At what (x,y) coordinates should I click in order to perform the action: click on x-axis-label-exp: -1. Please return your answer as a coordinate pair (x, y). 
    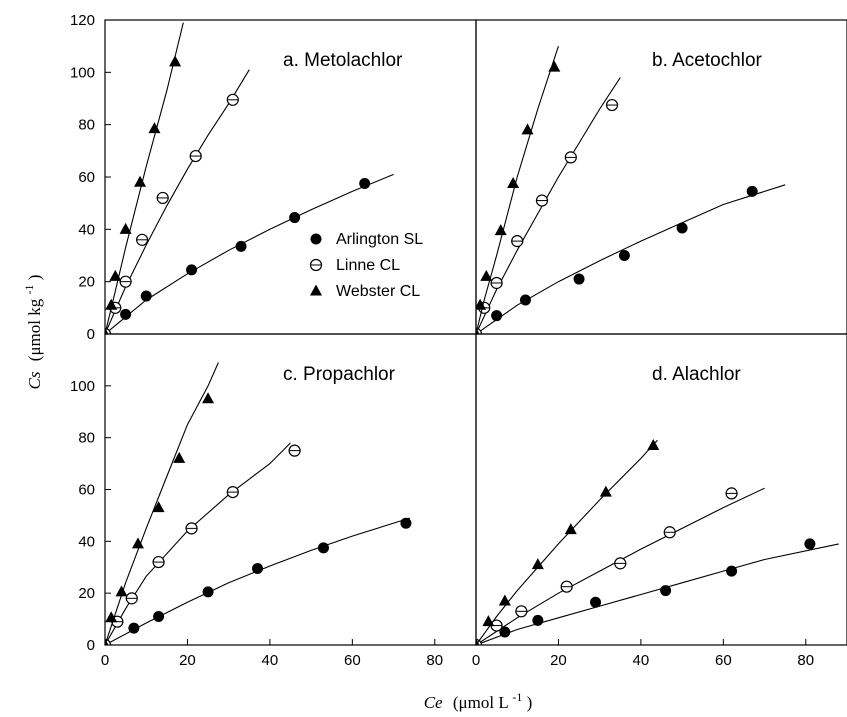
    Looking at the image, I should click on (517, 697).